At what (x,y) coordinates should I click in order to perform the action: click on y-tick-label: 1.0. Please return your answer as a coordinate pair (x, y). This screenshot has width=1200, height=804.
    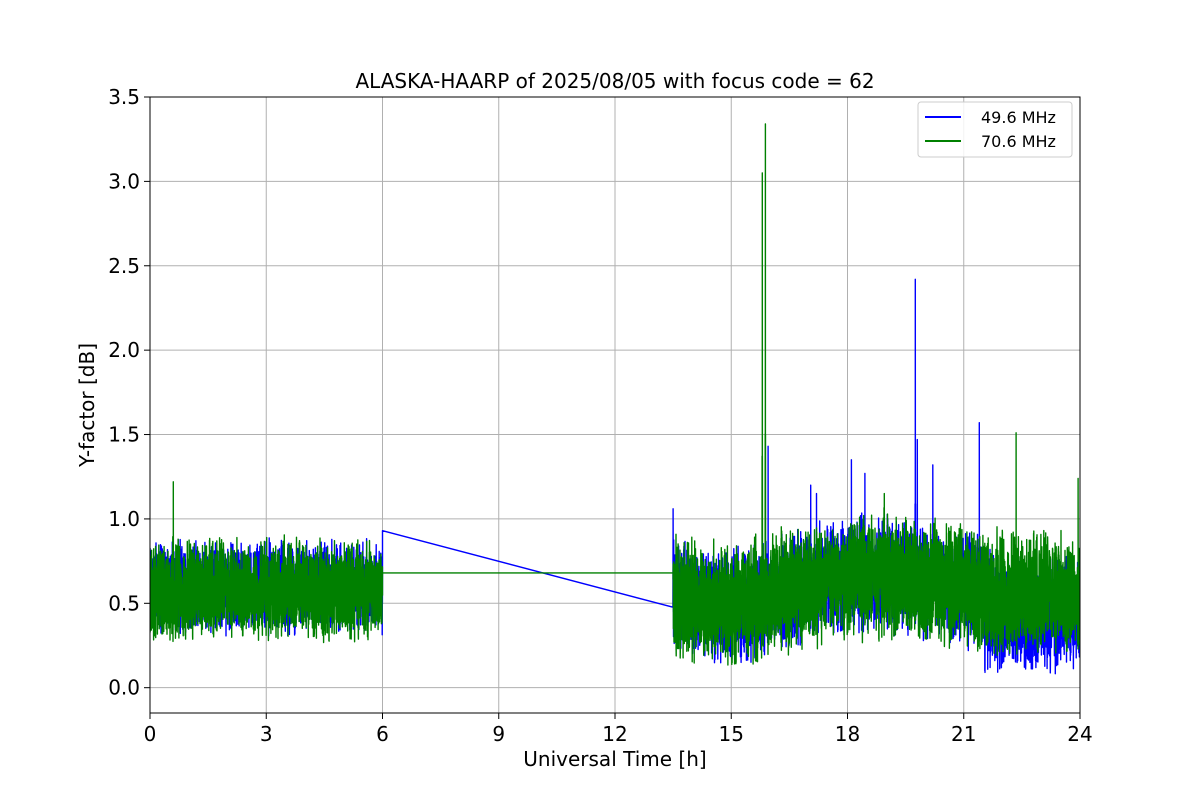
    Looking at the image, I should click on (124, 519).